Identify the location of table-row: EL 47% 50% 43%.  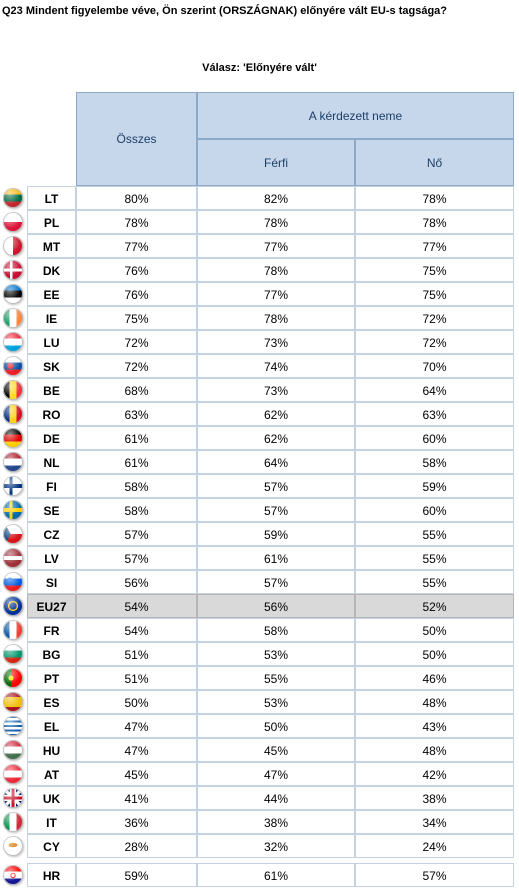
(257, 726).